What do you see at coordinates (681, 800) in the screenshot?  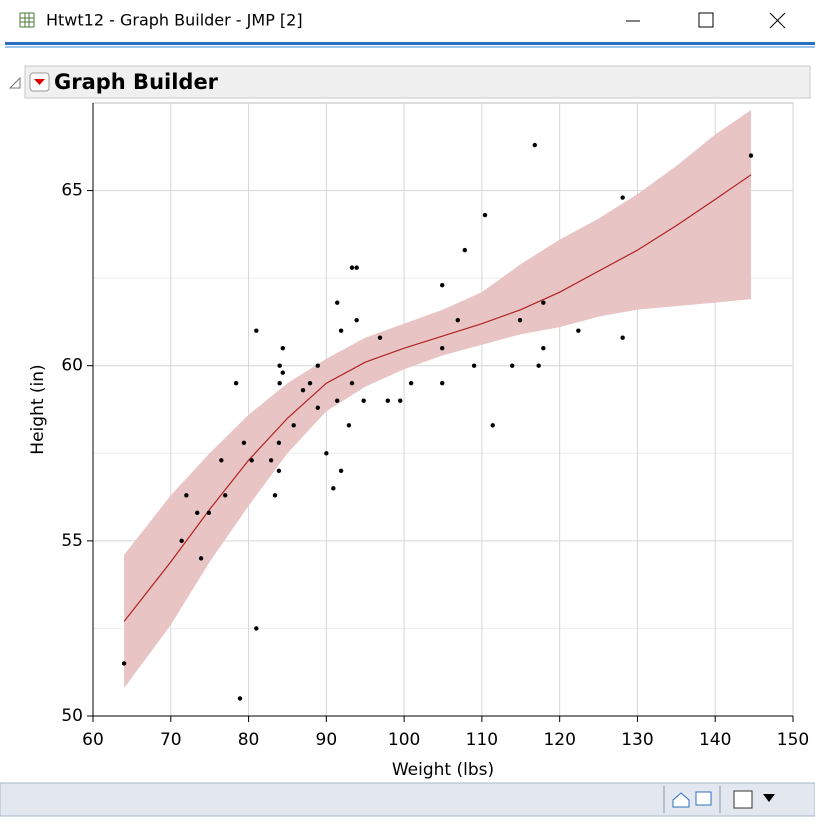 I see `home-button` at bounding box center [681, 800].